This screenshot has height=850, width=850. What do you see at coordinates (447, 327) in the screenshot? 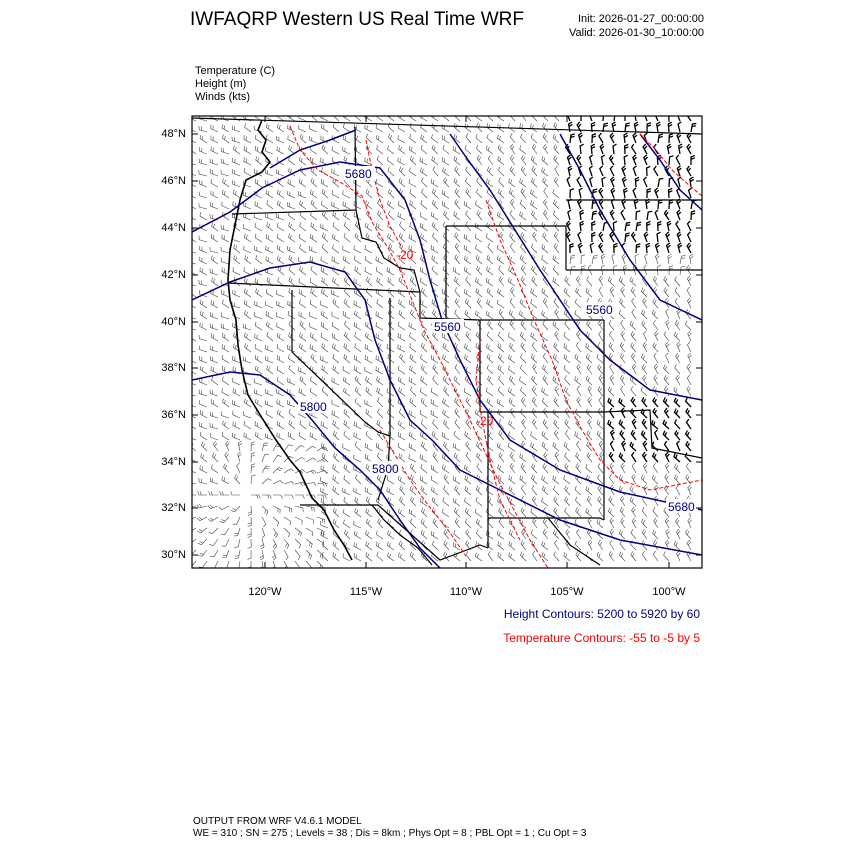
I see `height-contour-label: 5560` at bounding box center [447, 327].